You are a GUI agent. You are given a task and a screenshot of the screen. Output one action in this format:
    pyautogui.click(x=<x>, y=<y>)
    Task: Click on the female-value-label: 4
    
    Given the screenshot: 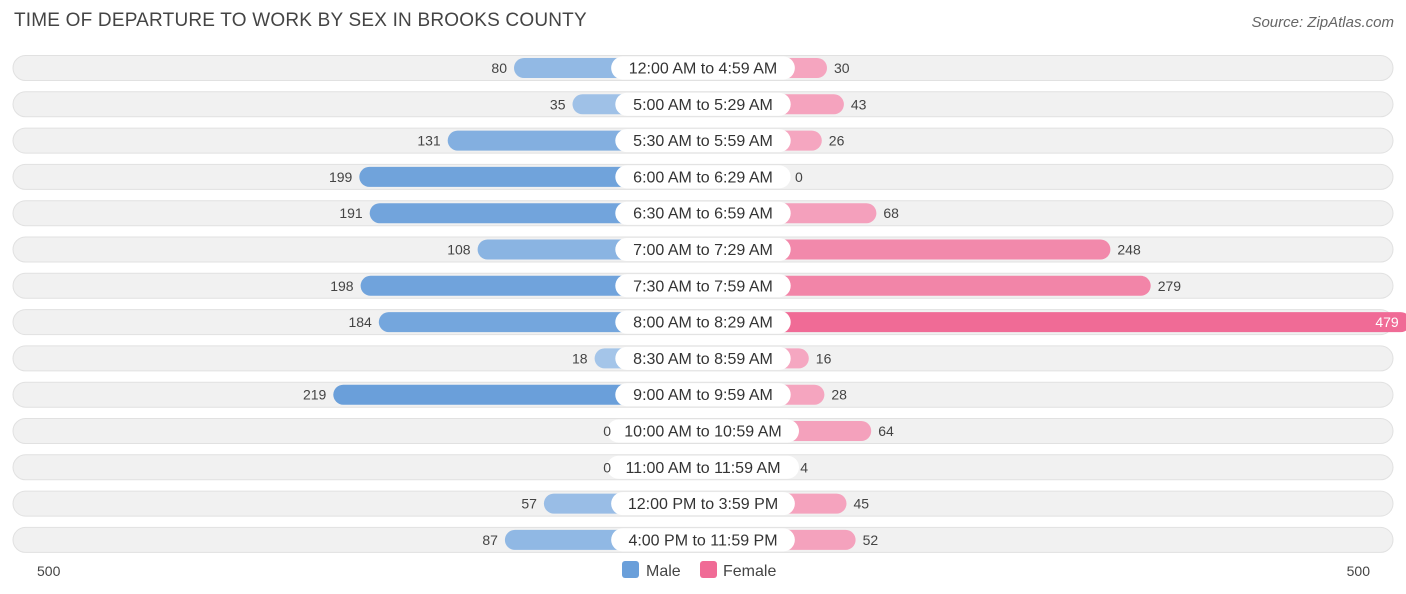 What is the action you would take?
    pyautogui.click(x=804, y=467)
    